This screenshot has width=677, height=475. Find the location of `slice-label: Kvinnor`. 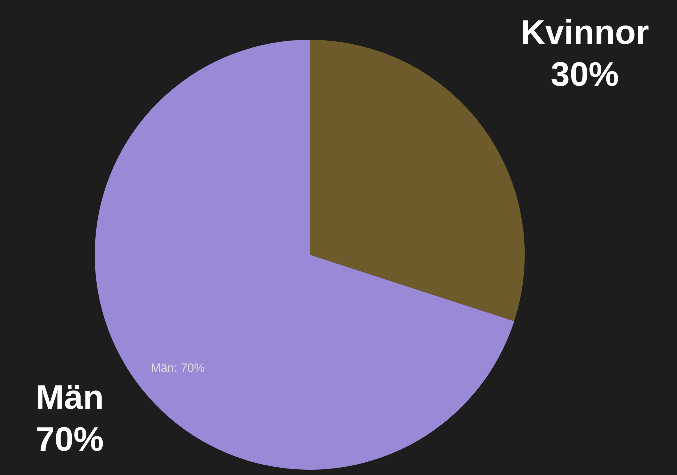

slice-label: Kvinnor is located at coordinates (585, 33).